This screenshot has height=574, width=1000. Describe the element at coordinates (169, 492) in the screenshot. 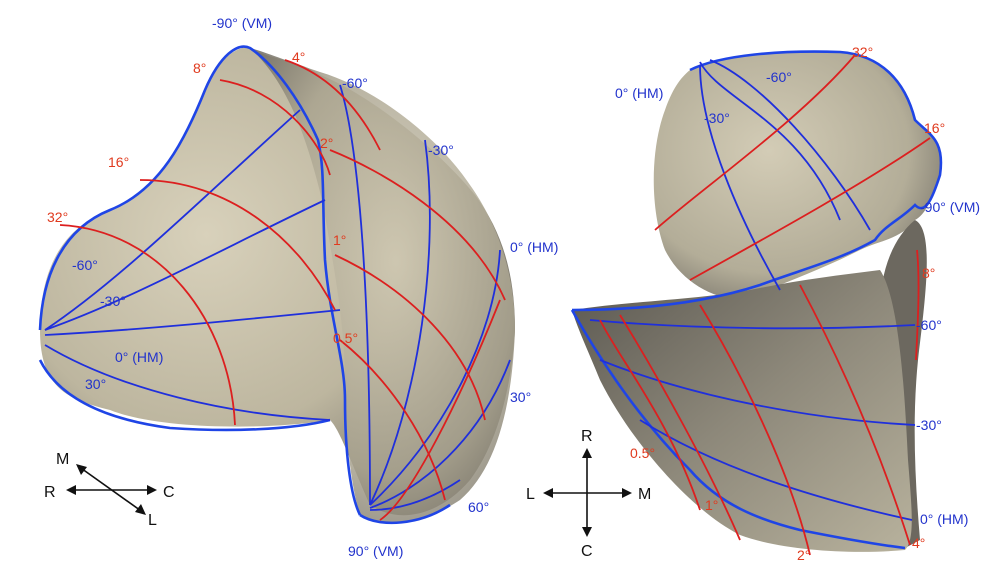

I see `left-axis-c: C` at that location.